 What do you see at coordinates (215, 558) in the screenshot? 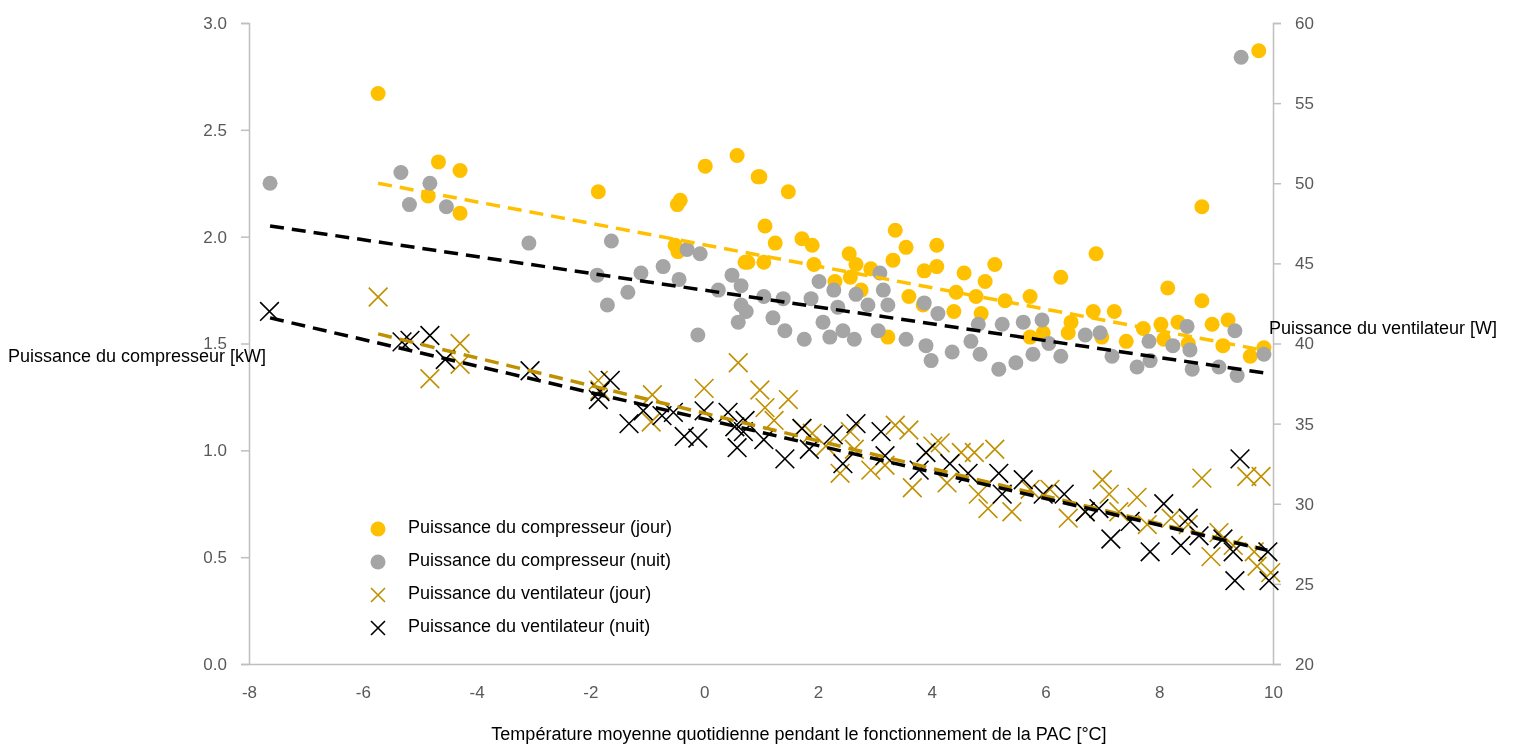
I see `y-tick-label: 0.5` at bounding box center [215, 558].